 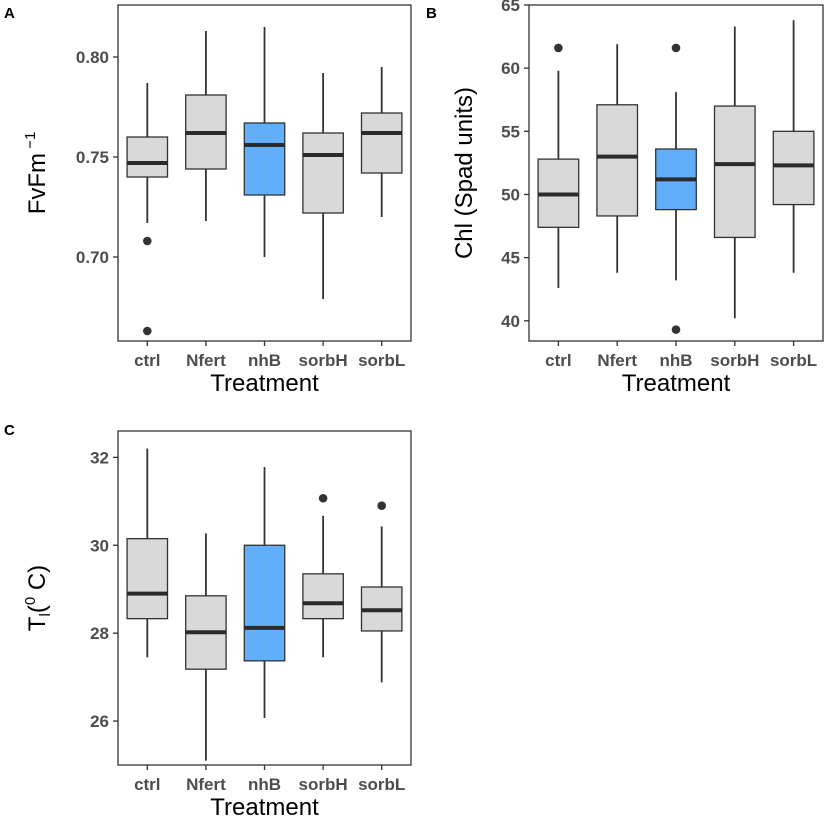 I want to click on panel-letter: C, so click(x=9, y=430).